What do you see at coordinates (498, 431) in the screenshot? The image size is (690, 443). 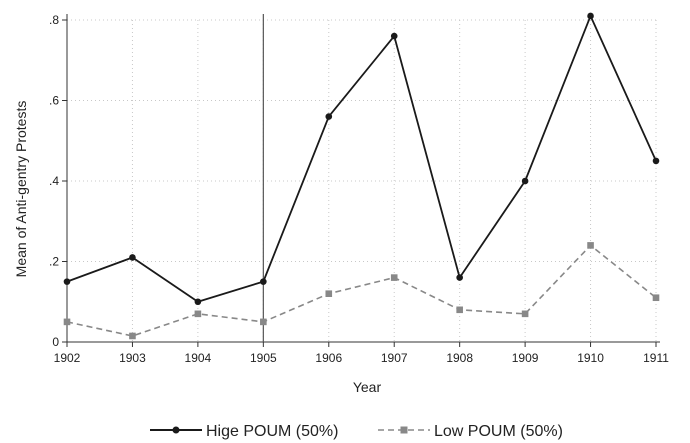 I see `legend-label-low-poum: Low POUM (50%)` at bounding box center [498, 431].